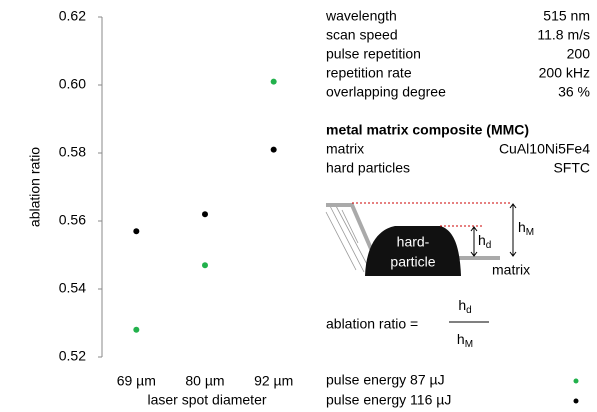 Image resolution: width=597 pixels, height=412 pixels. Describe the element at coordinates (348, 239) in the screenshot. I see `hatching` at that location.